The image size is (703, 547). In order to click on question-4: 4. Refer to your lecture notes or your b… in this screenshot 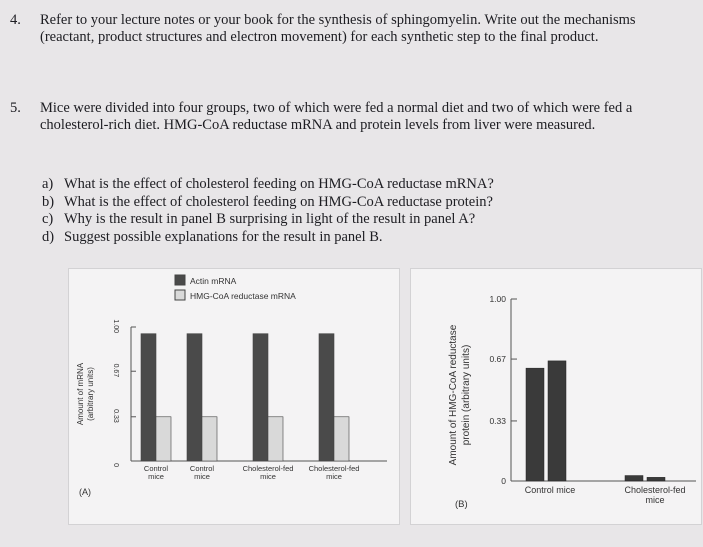, I will do `click(350, 29)`.